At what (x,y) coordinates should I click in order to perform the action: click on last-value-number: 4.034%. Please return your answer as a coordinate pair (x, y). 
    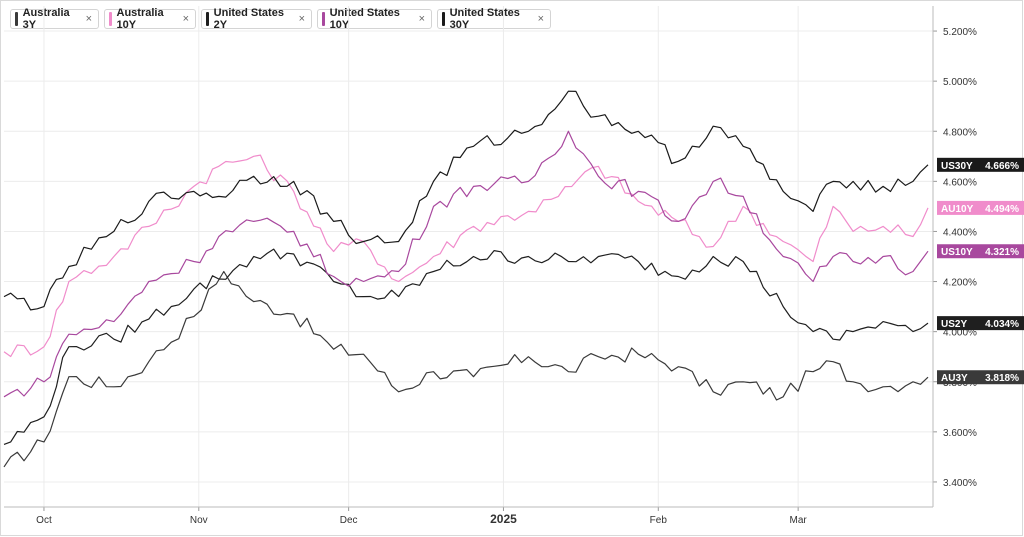
    Looking at the image, I should click on (1002, 324).